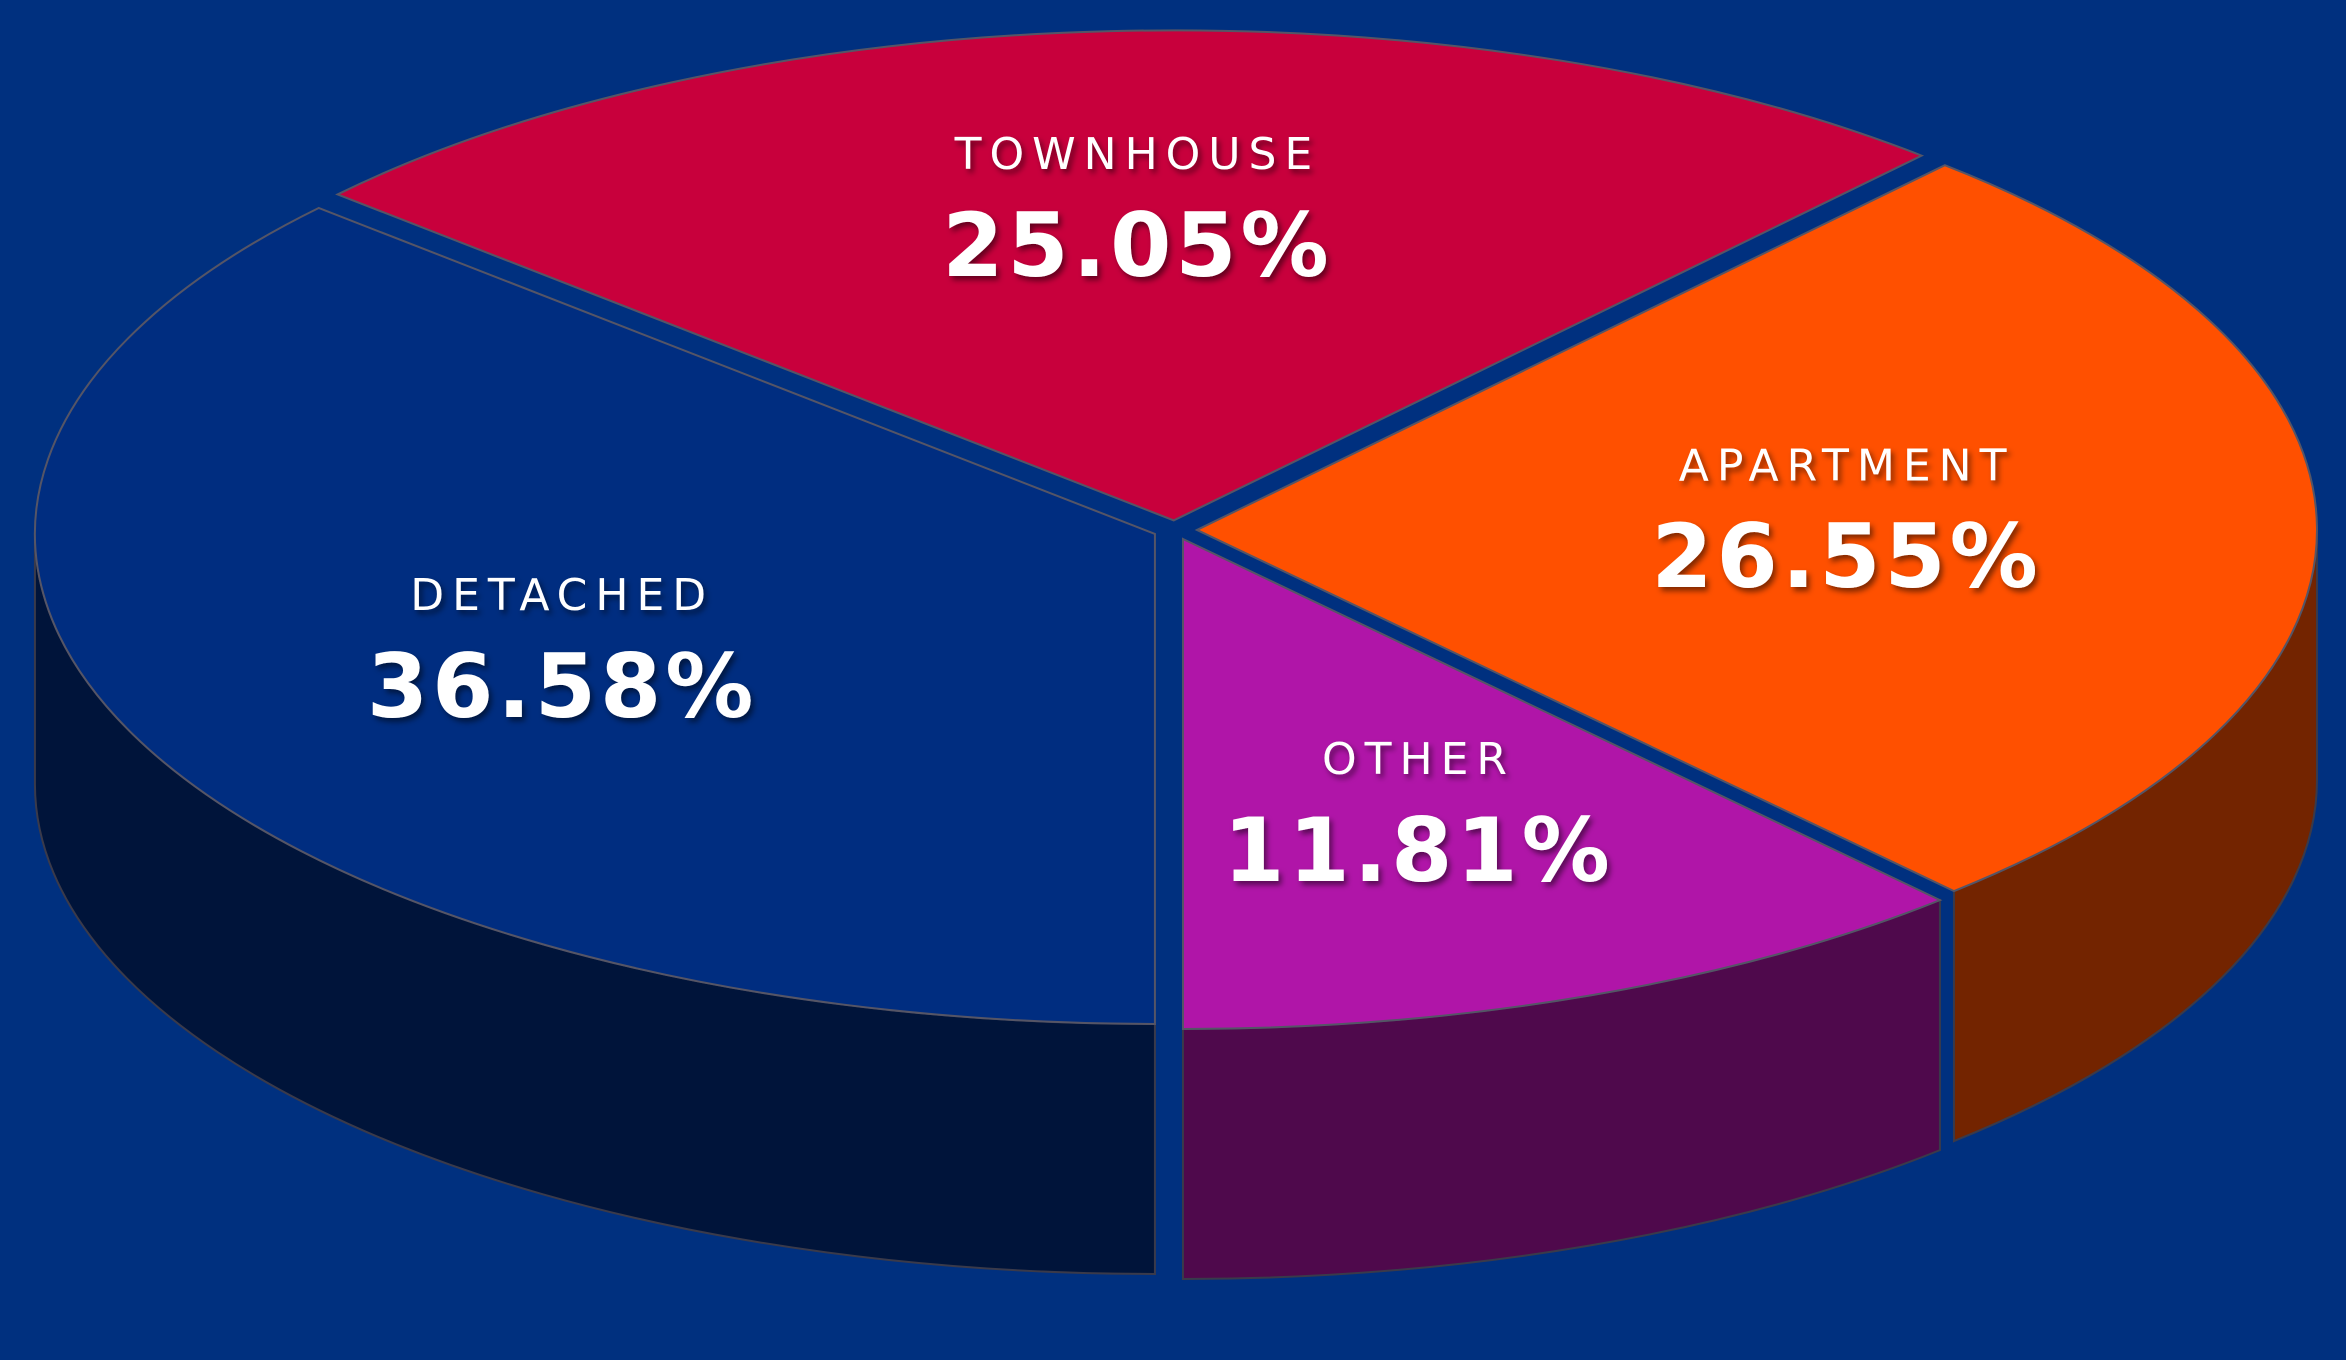 Image resolution: width=2346 pixels, height=1360 pixels. I want to click on slice-value: 25.05%, so click(1137, 245).